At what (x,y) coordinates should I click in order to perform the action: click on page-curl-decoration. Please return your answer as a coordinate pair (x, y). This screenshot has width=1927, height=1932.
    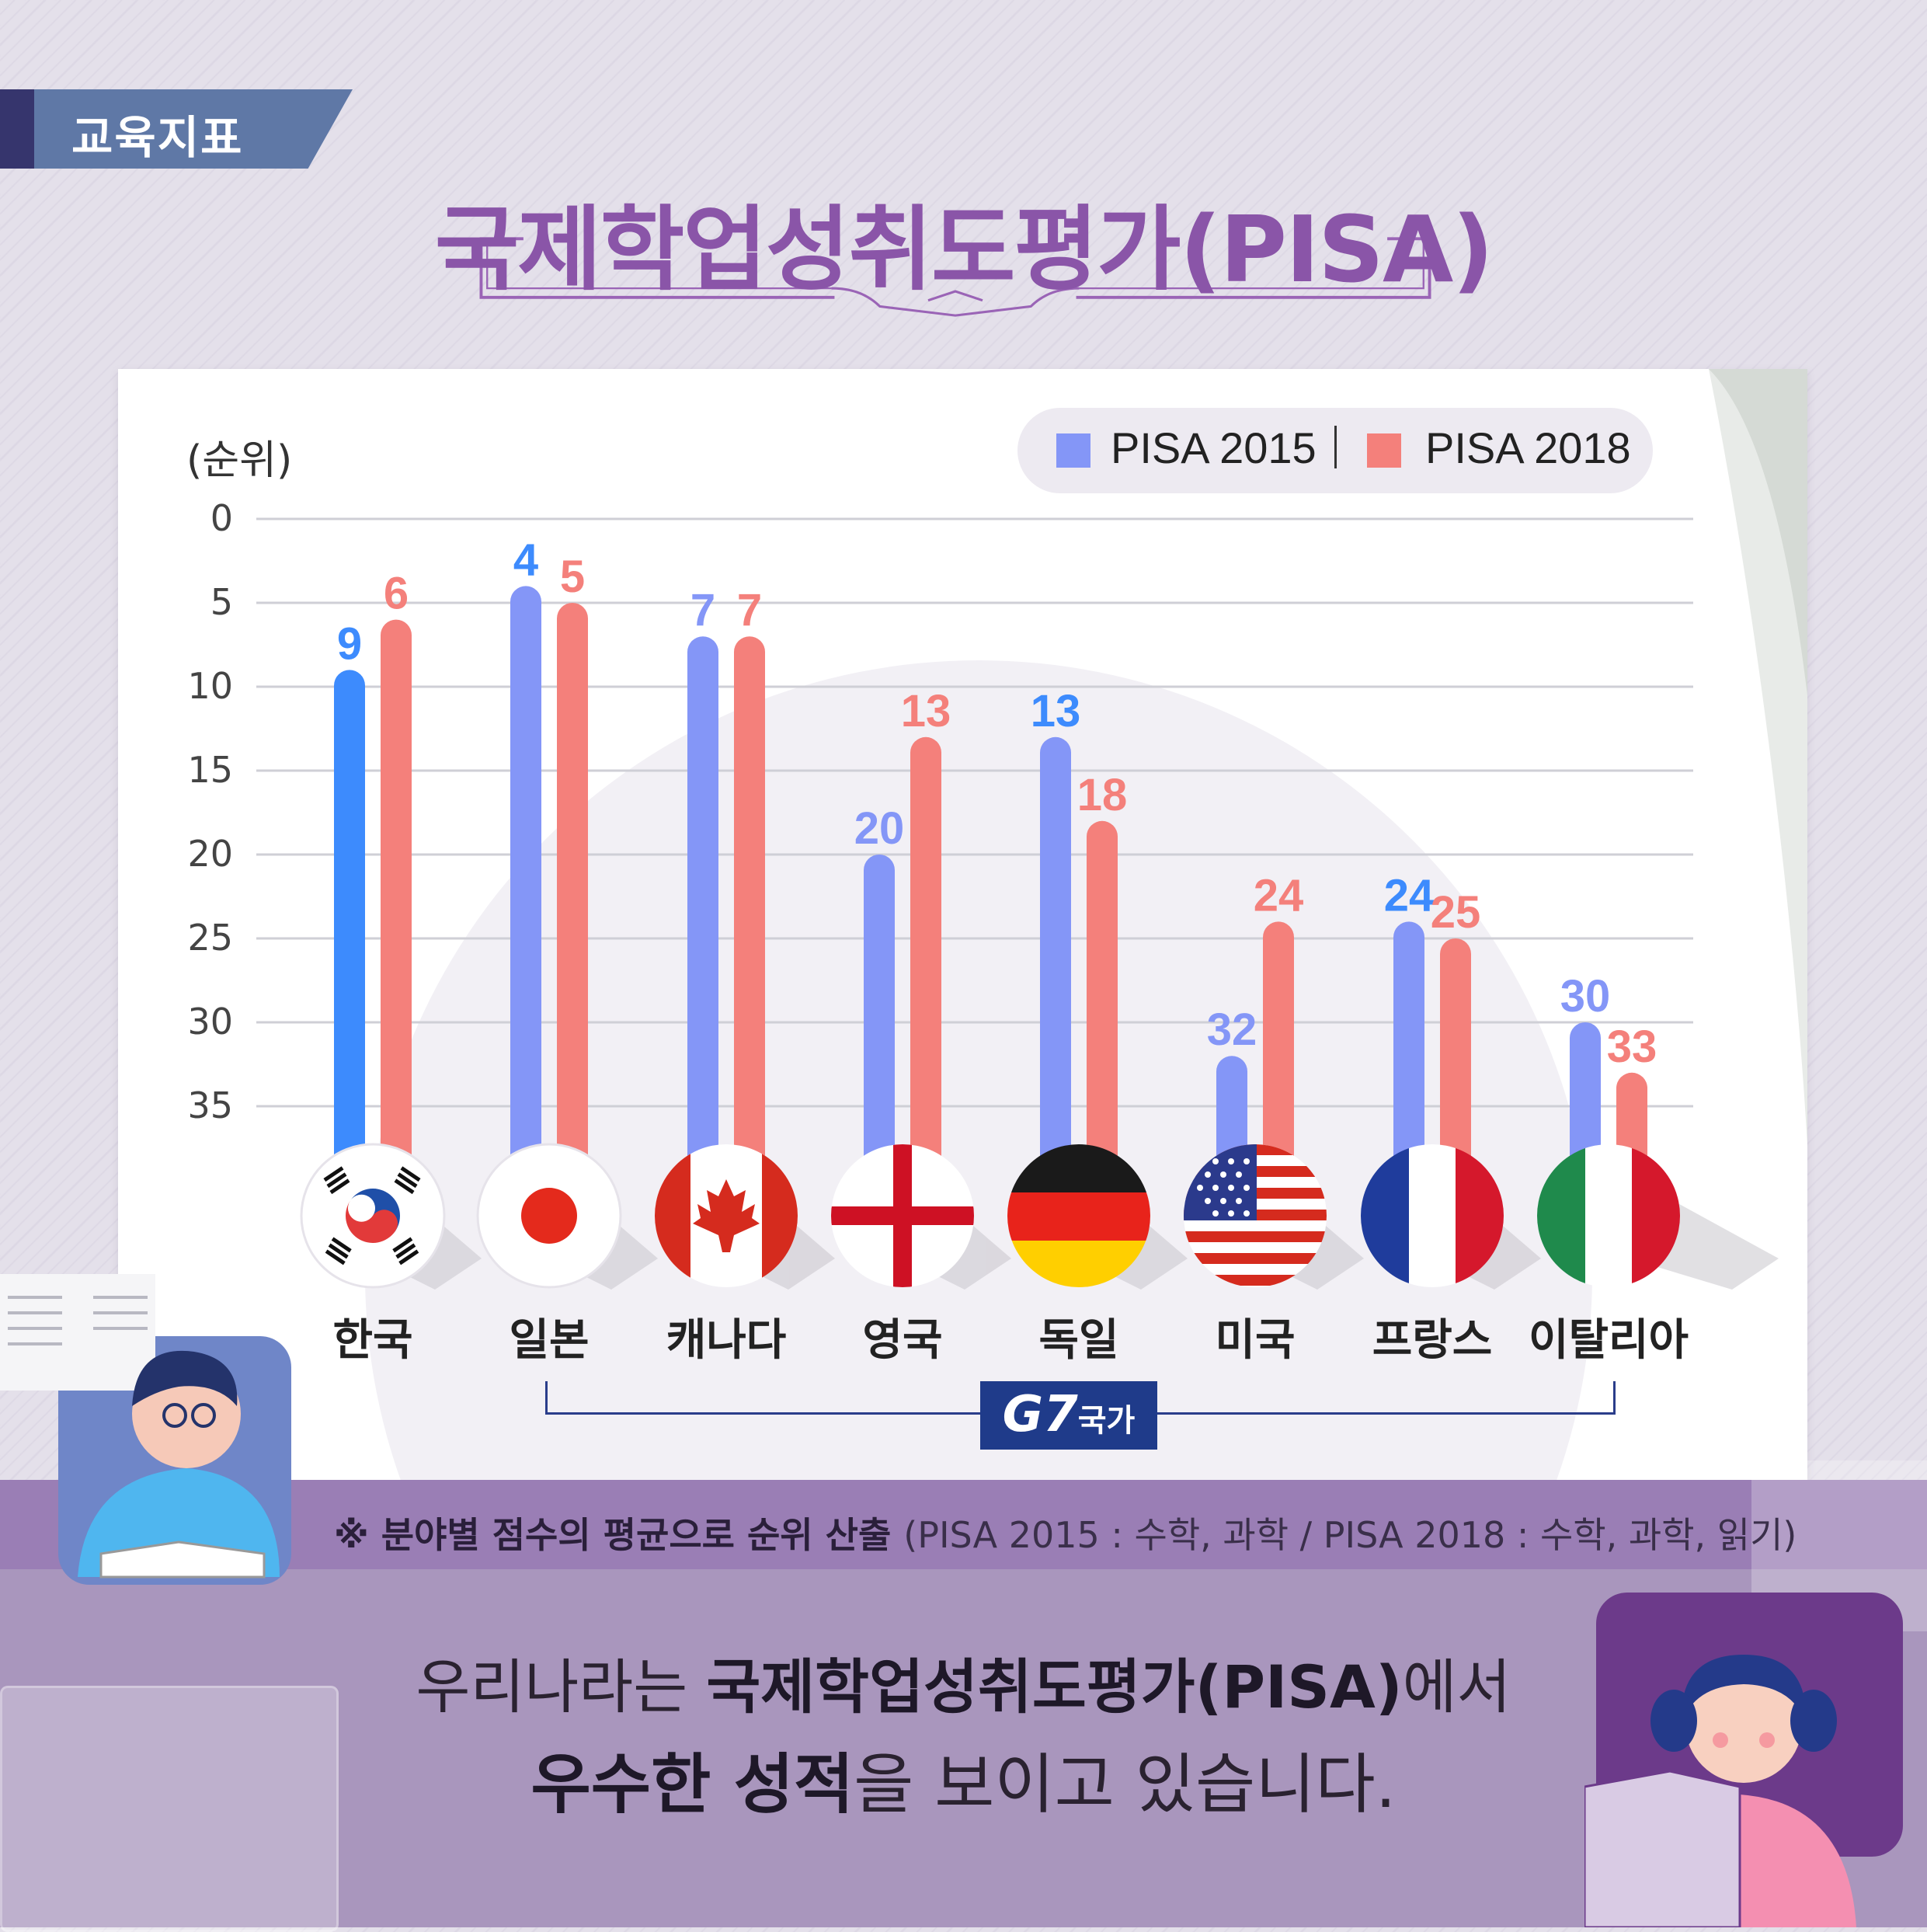
    Looking at the image, I should click on (1758, 757).